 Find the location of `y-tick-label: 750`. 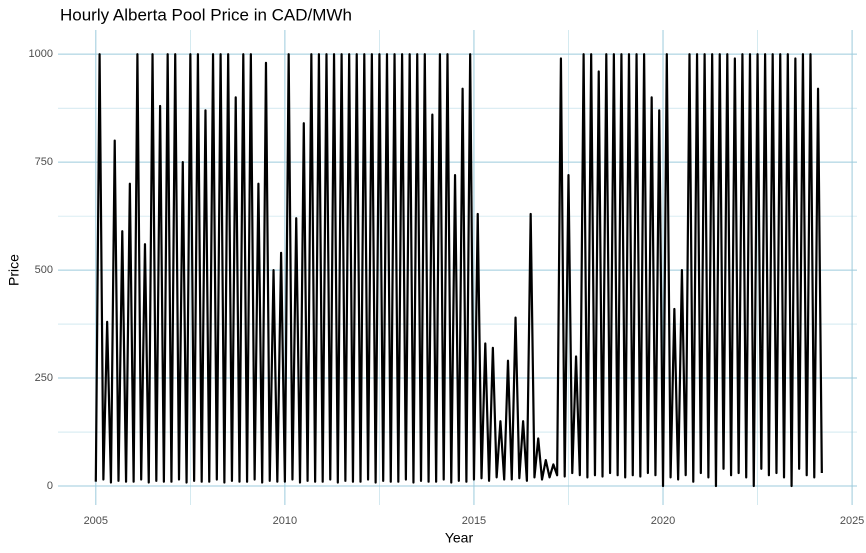

y-tick-label: 750 is located at coordinates (44, 162).